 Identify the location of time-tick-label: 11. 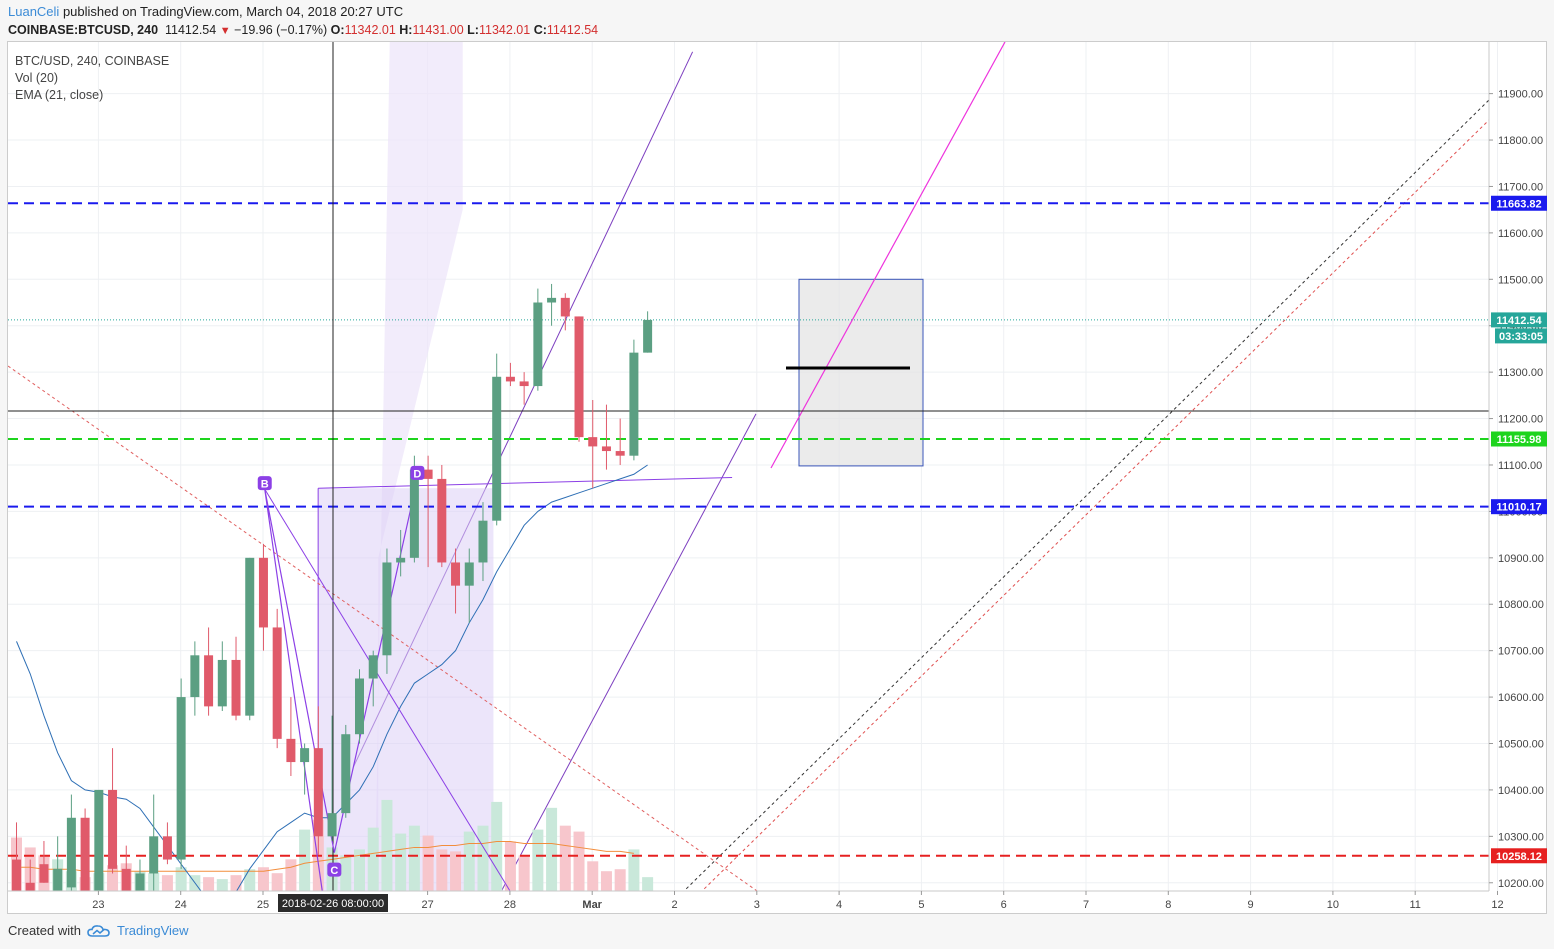
(1414, 905).